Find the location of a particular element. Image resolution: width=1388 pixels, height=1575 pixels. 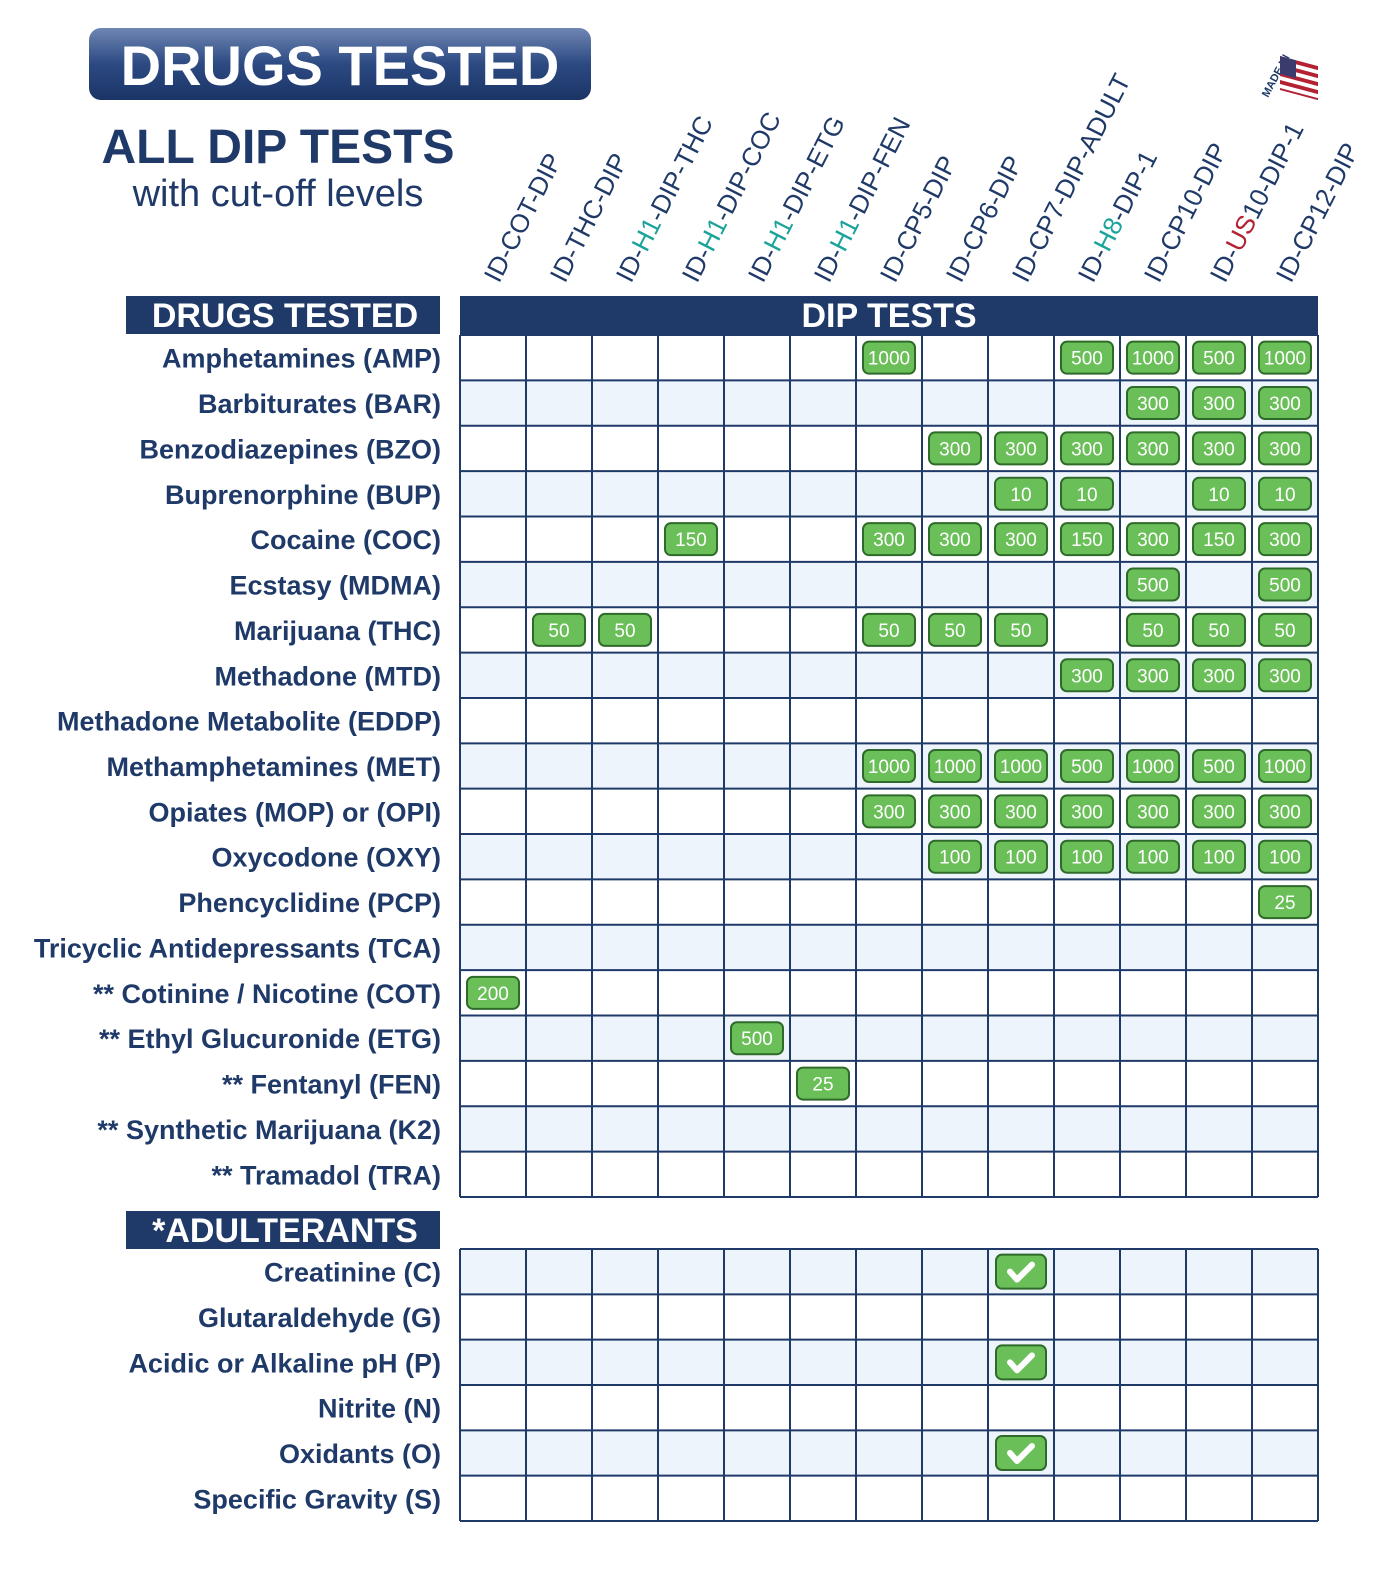

column-header: ID-CP7-DIP-ADULT is located at coordinates (1071, 178).